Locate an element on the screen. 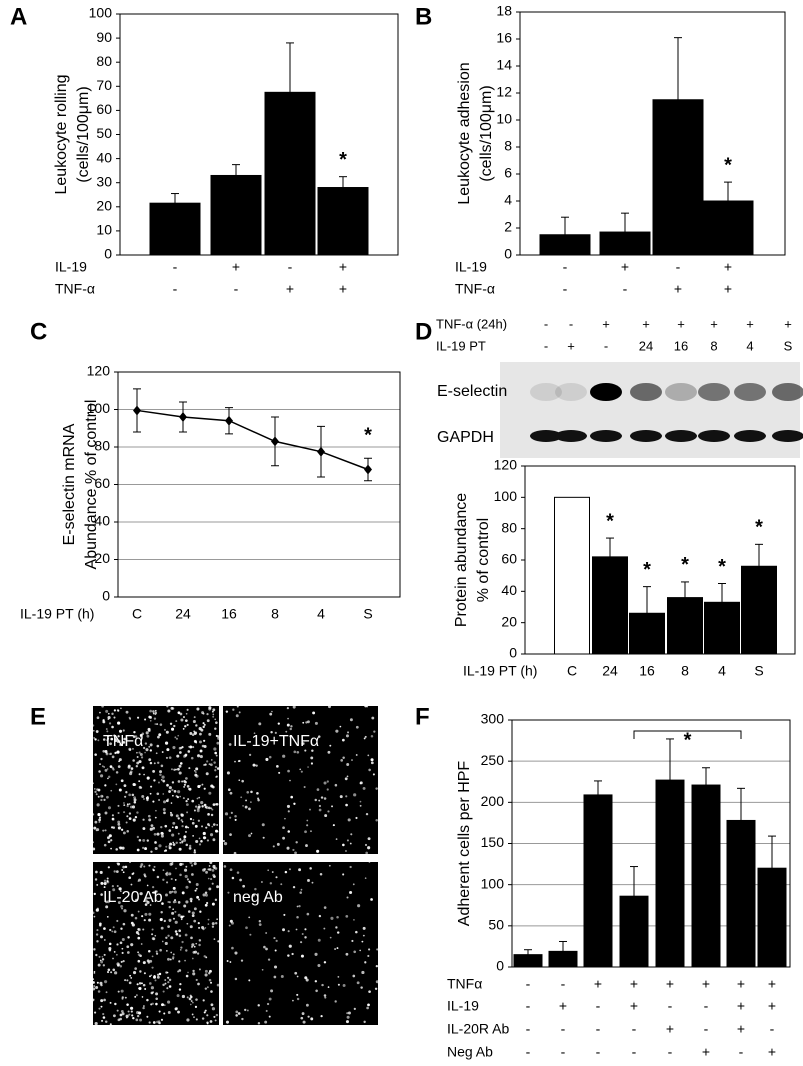  y-axis-label: E-selectin mRNA is located at coordinates (69, 484).